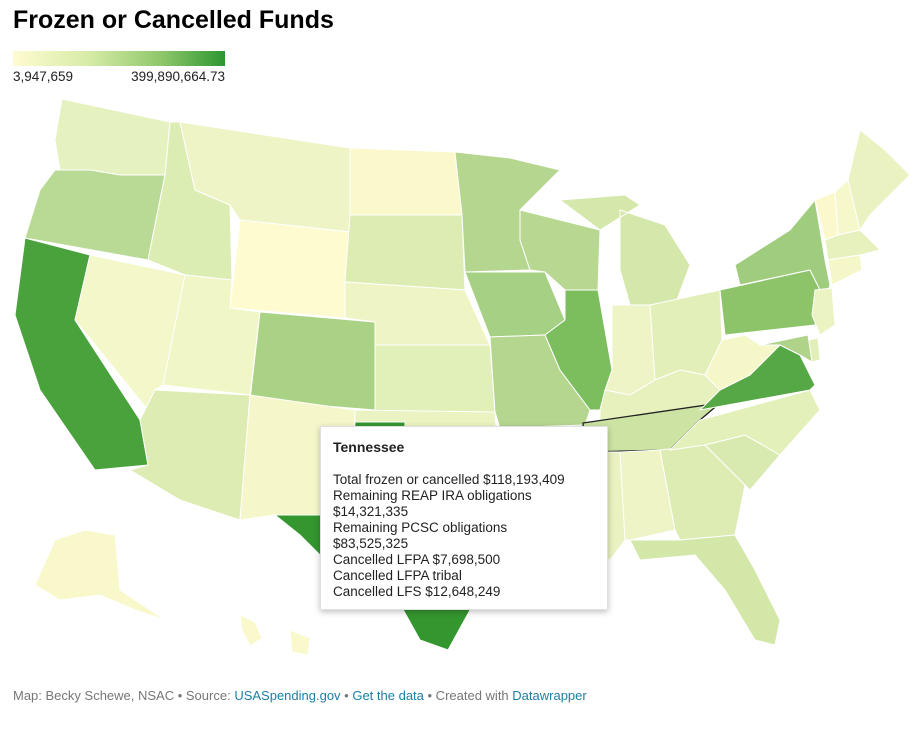 This screenshot has width=924, height=736. I want to click on state-CT, so click(845, 270).